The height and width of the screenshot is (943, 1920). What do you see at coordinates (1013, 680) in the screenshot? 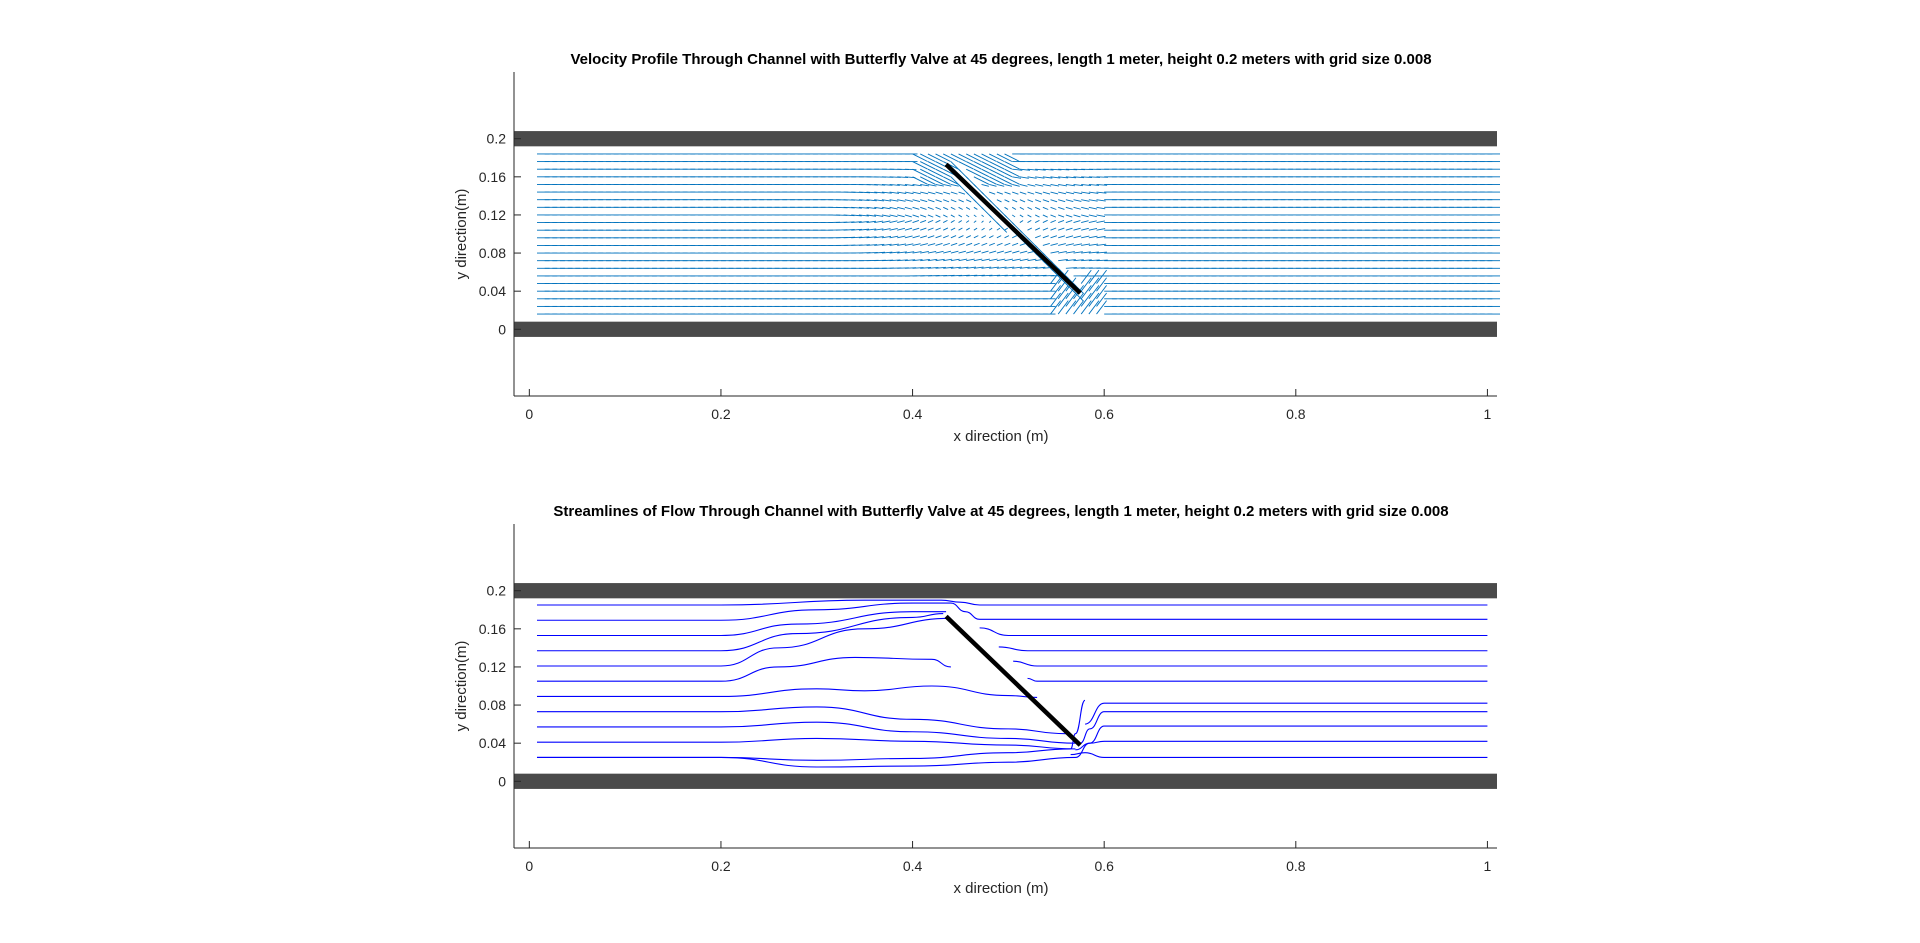
I see `valve-plate` at bounding box center [1013, 680].